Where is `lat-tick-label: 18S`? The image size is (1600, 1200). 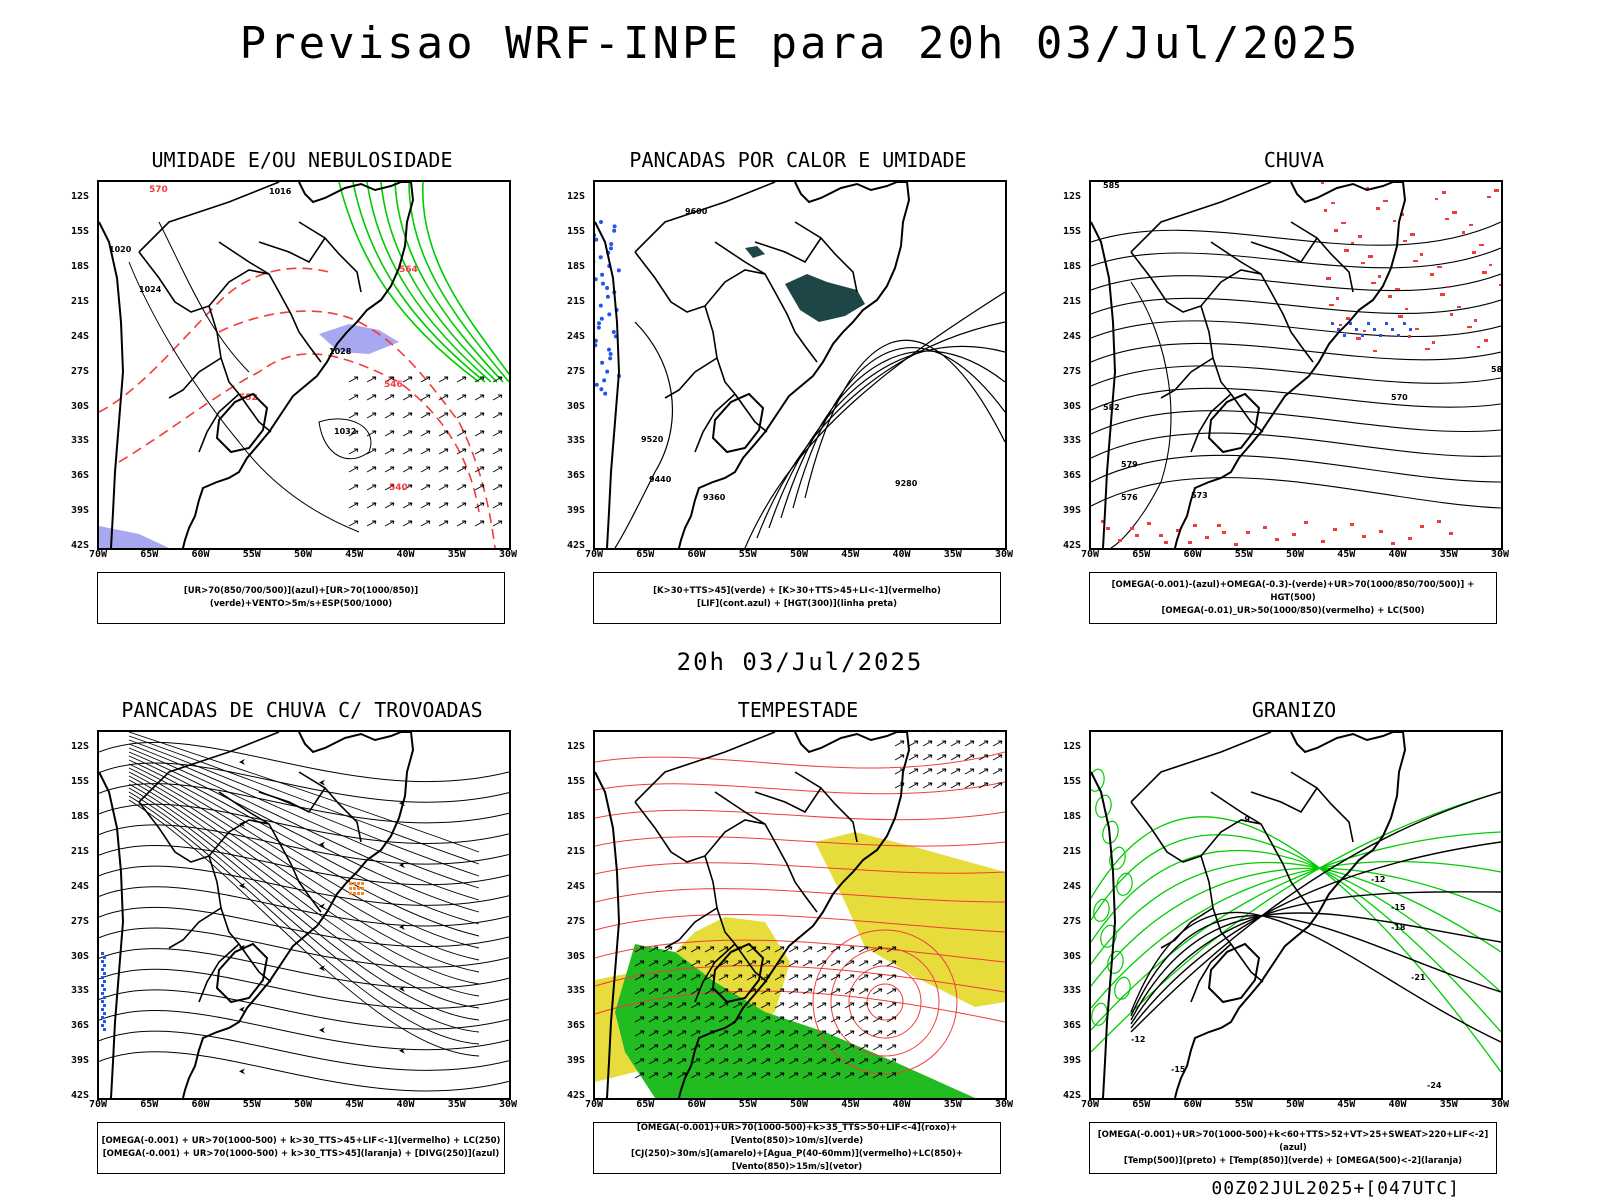 lat-tick-label: 18S is located at coordinates (80, 267).